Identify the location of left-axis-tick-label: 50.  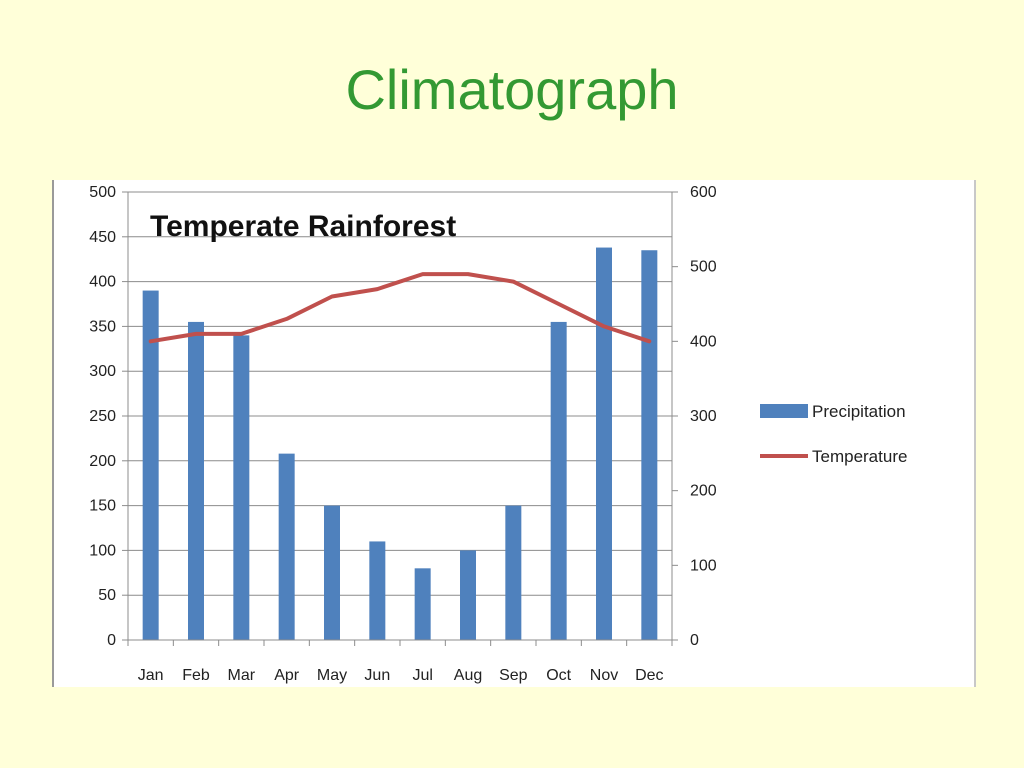
(107, 595).